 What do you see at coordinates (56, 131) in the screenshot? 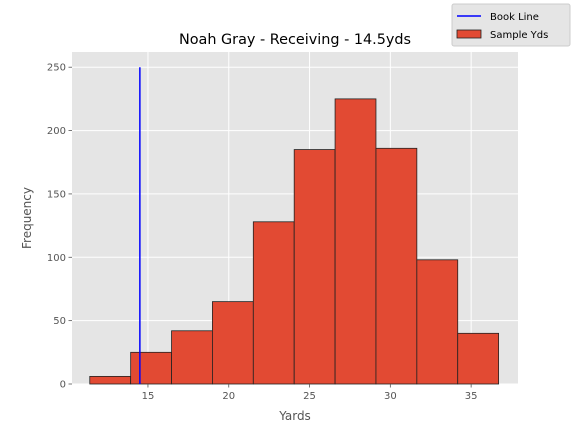
I see `y-tick-label: 200` at bounding box center [56, 131].